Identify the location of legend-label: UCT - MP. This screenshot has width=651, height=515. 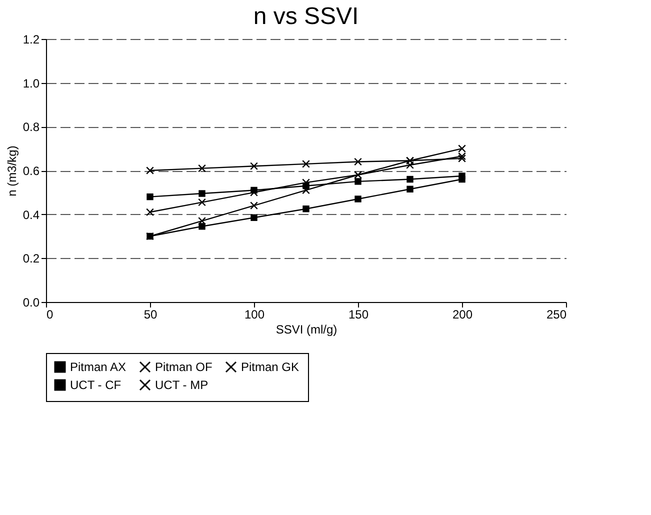
(181, 385).